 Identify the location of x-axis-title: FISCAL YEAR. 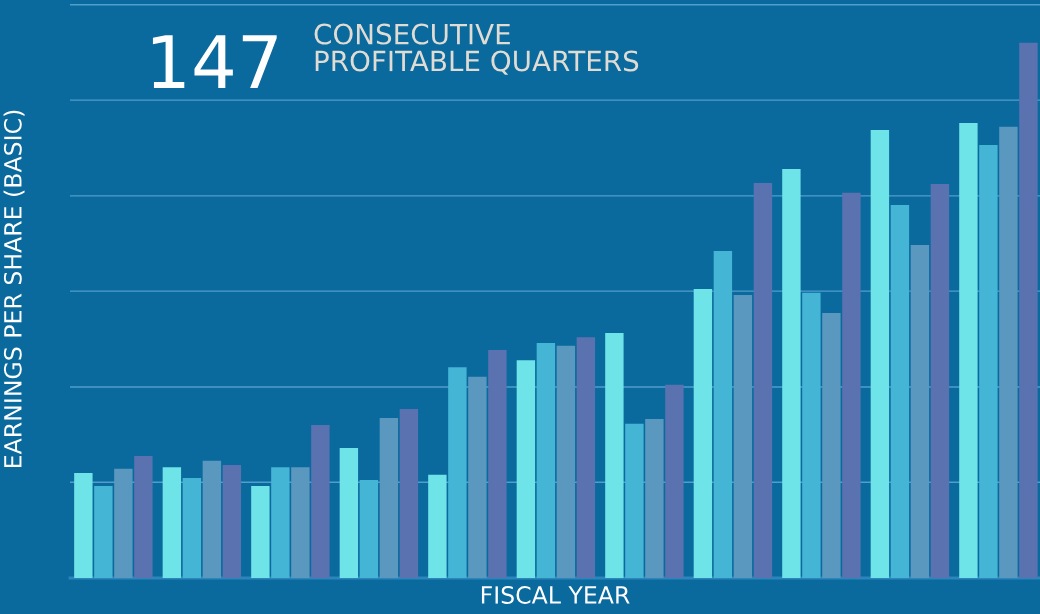
(555, 595).